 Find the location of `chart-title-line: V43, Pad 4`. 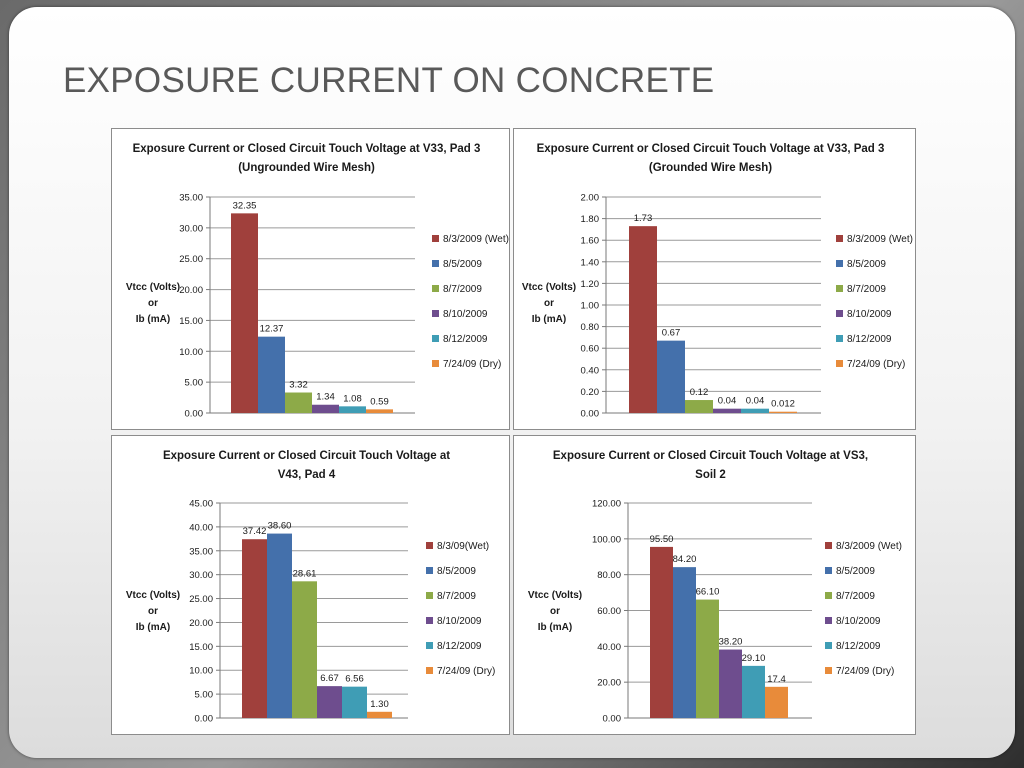

chart-title-line: V43, Pad 4 is located at coordinates (307, 475).